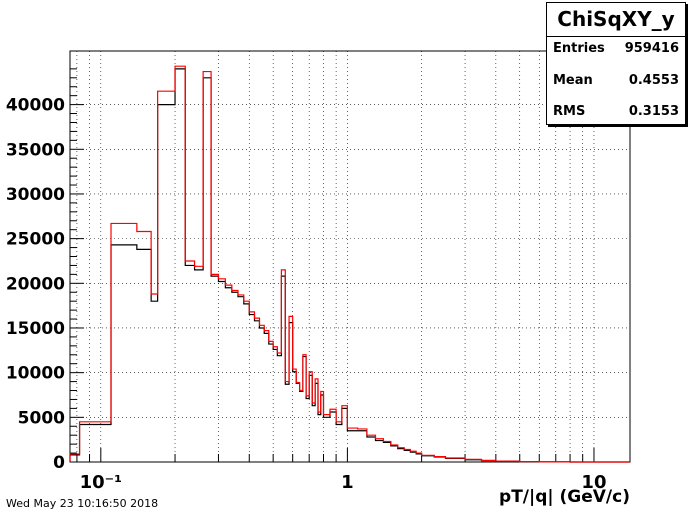  What do you see at coordinates (35, 284) in the screenshot?
I see `y-tick-label: 20000` at bounding box center [35, 284].